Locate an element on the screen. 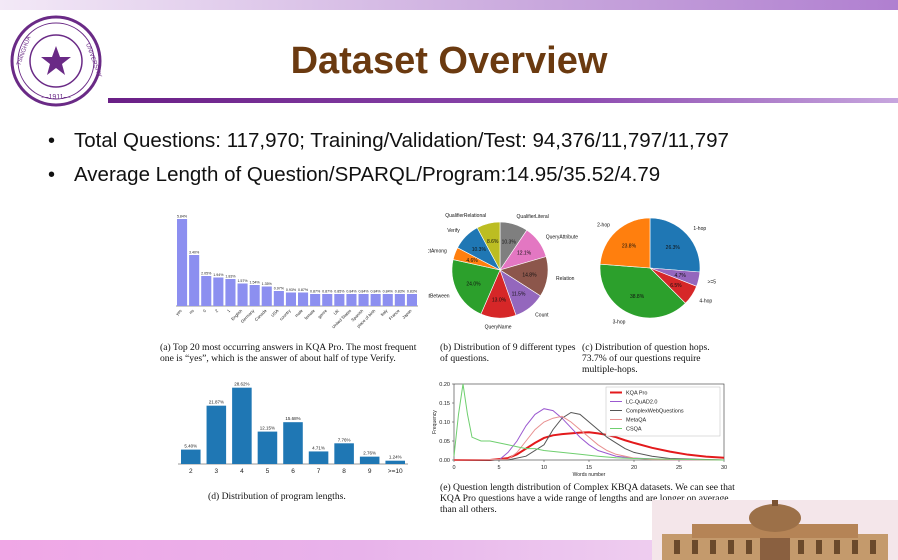 The width and height of the screenshot is (898, 560). bar-value-label: 28.62% is located at coordinates (241, 384).